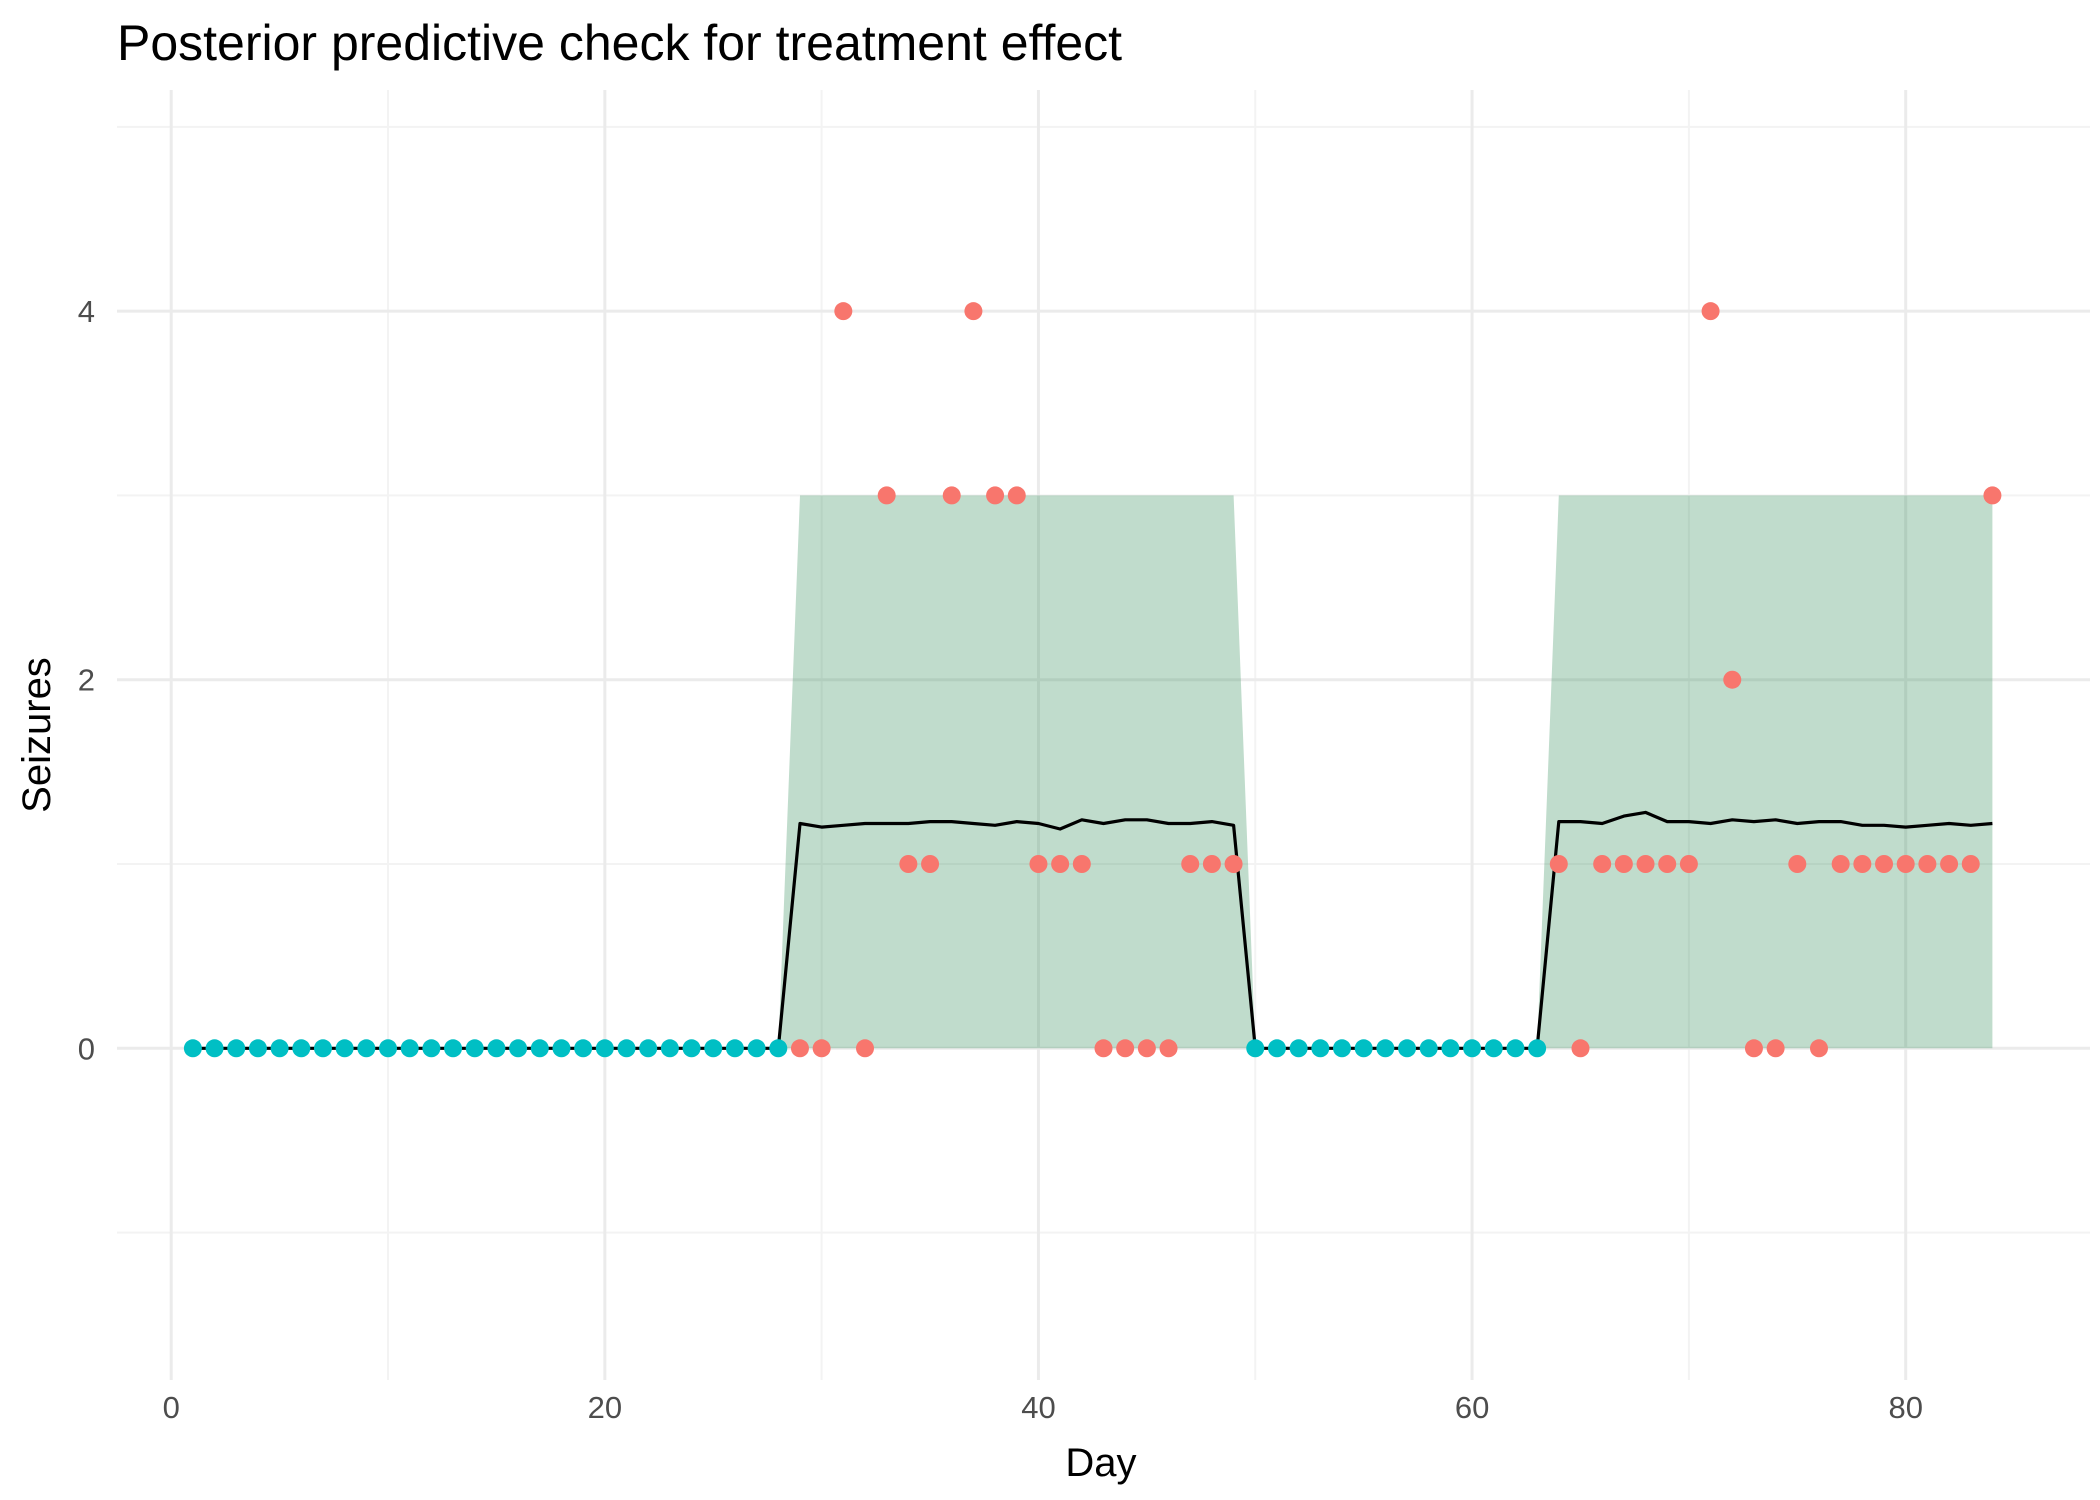  Describe the element at coordinates (1472, 1407) in the screenshot. I see `x-tick-label: 60` at that location.